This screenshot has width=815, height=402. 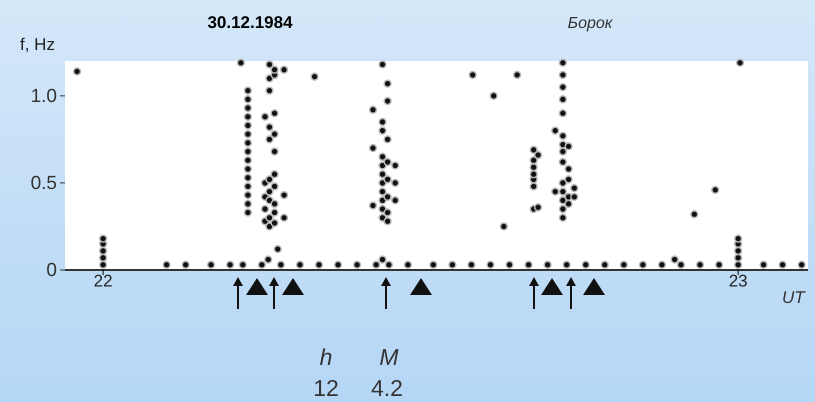 What do you see at coordinates (794, 297) in the screenshot?
I see `x-axis-title: UT` at bounding box center [794, 297].